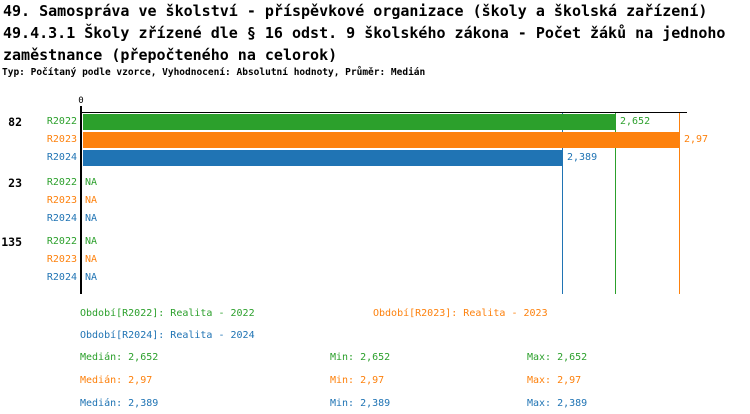 The width and height of the screenshot is (750, 414). Describe the element at coordinates (167, 313) in the screenshot. I see `legend-period-r2022: Období[R2022]: Realita - 2022` at that location.